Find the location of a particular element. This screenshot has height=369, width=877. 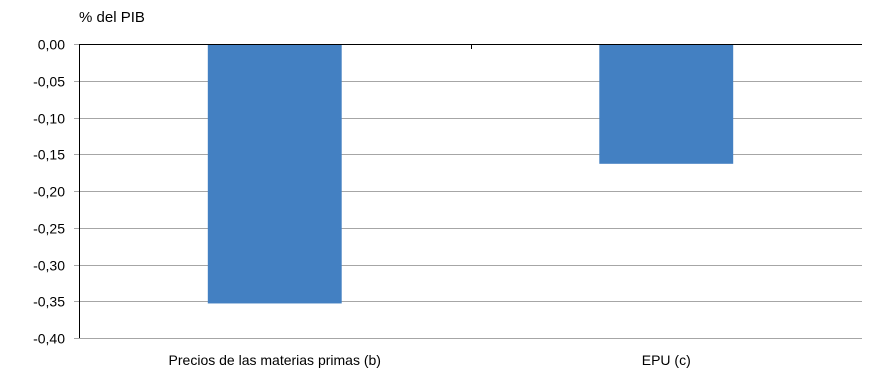

y-tick-label: -0,20 is located at coordinates (49, 192).